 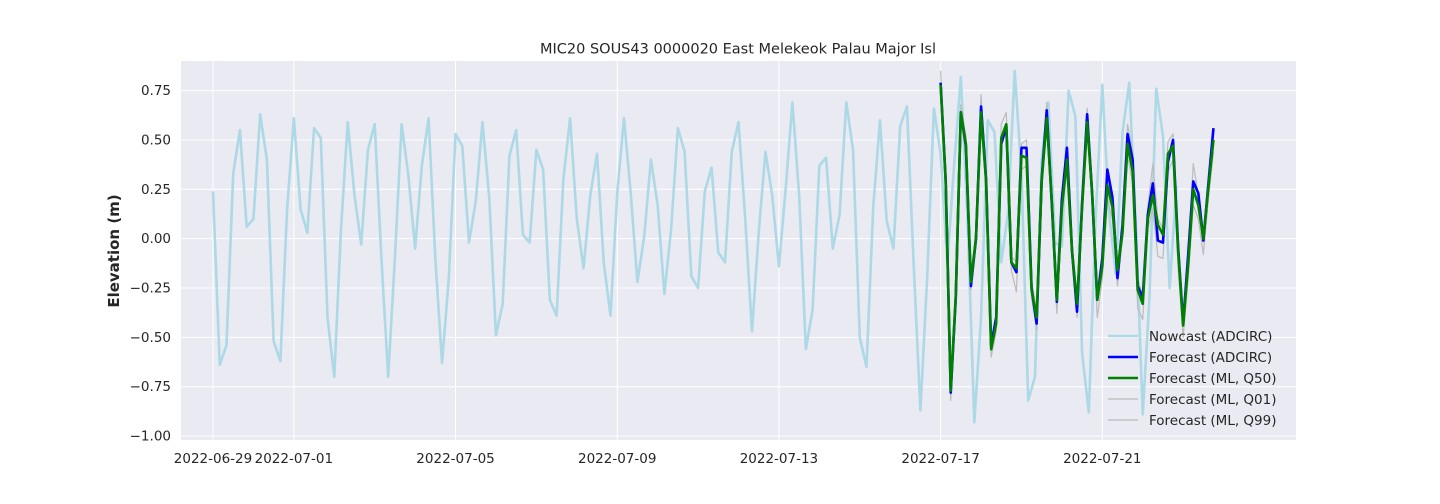 What do you see at coordinates (150, 263) in the screenshot?
I see `y-tick-labels: −1.00 −0.75 −0.50 −0.25 0.00 0.25 0.50 0.75` at bounding box center [150, 263].